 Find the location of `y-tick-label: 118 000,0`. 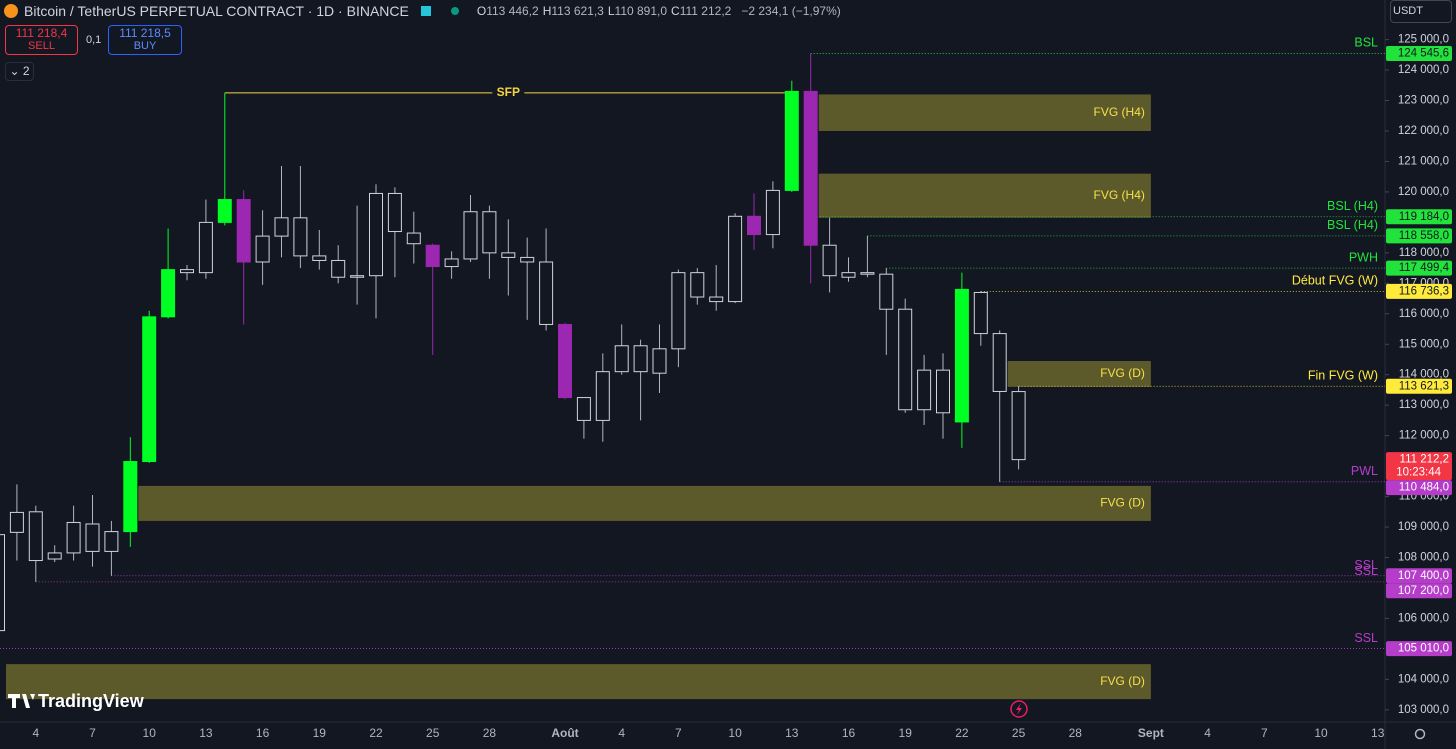

y-tick-label: 118 000,0 is located at coordinates (1424, 253).